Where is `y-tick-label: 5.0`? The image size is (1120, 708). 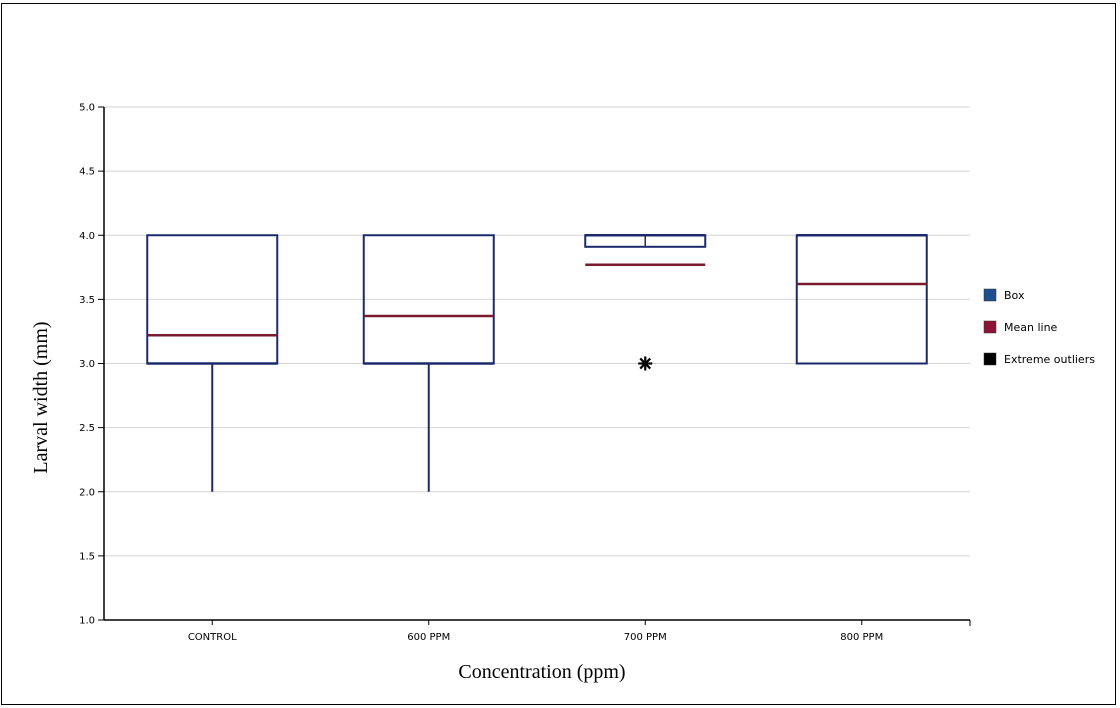
y-tick-label: 5.0 is located at coordinates (87, 108).